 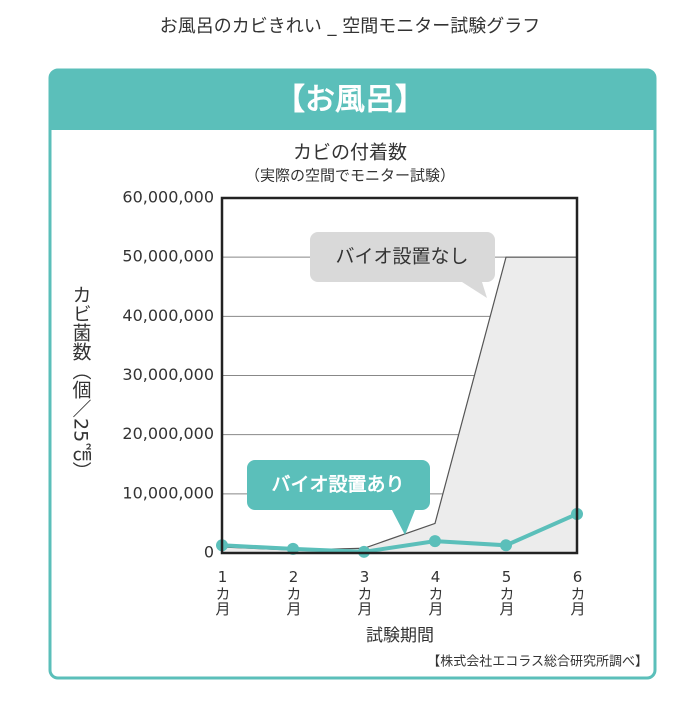 I want to click on x-tick-label: 1カ月, so click(x=223, y=592).